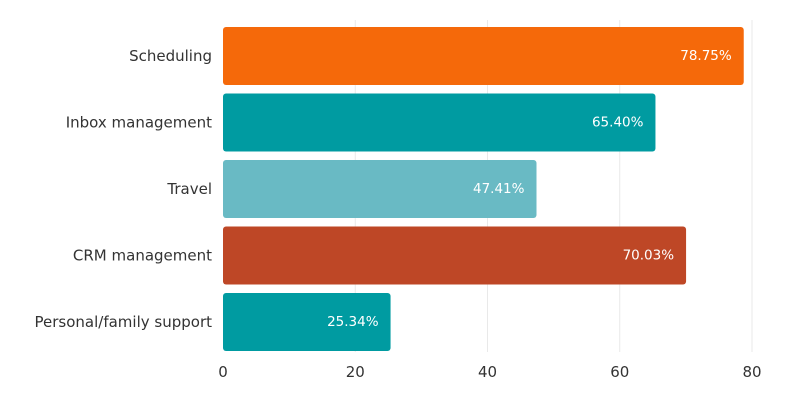  What do you see at coordinates (170, 56) in the screenshot?
I see `category-label-scheduling: Scheduling` at bounding box center [170, 56].